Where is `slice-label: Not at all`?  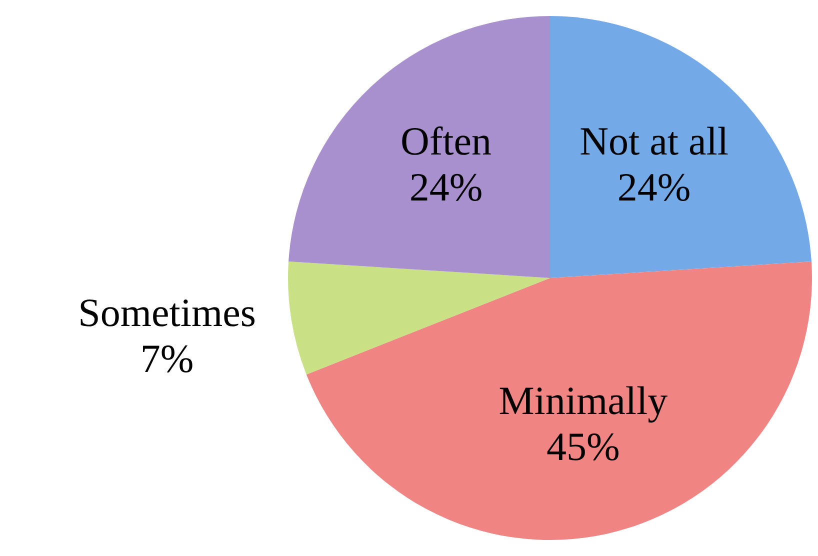 slice-label: Not at all is located at coordinates (654, 141).